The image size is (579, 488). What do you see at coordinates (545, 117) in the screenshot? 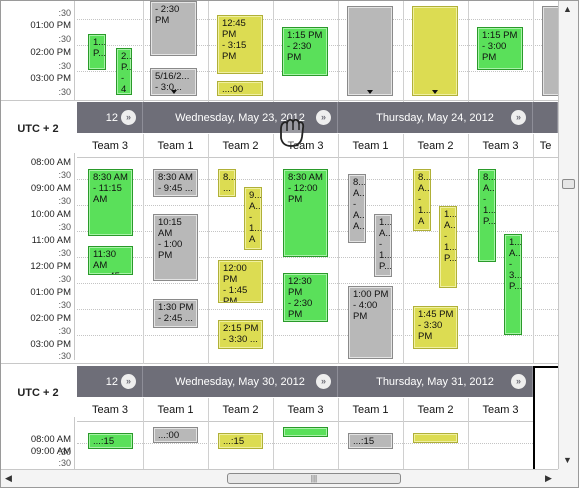
I see `day-header-next` at bounding box center [545, 117].